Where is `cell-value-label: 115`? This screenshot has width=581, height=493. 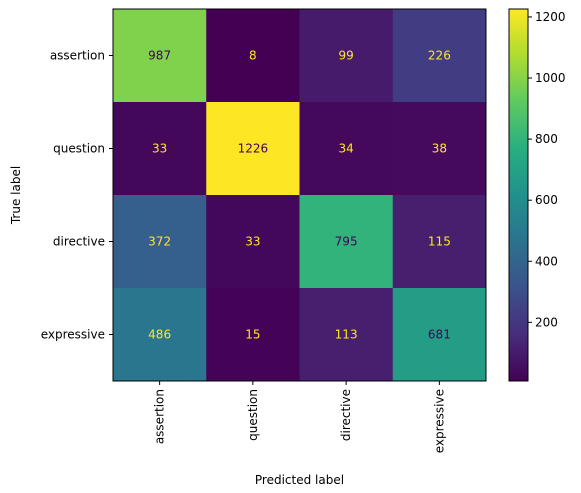 cell-value-label: 115 is located at coordinates (439, 242).